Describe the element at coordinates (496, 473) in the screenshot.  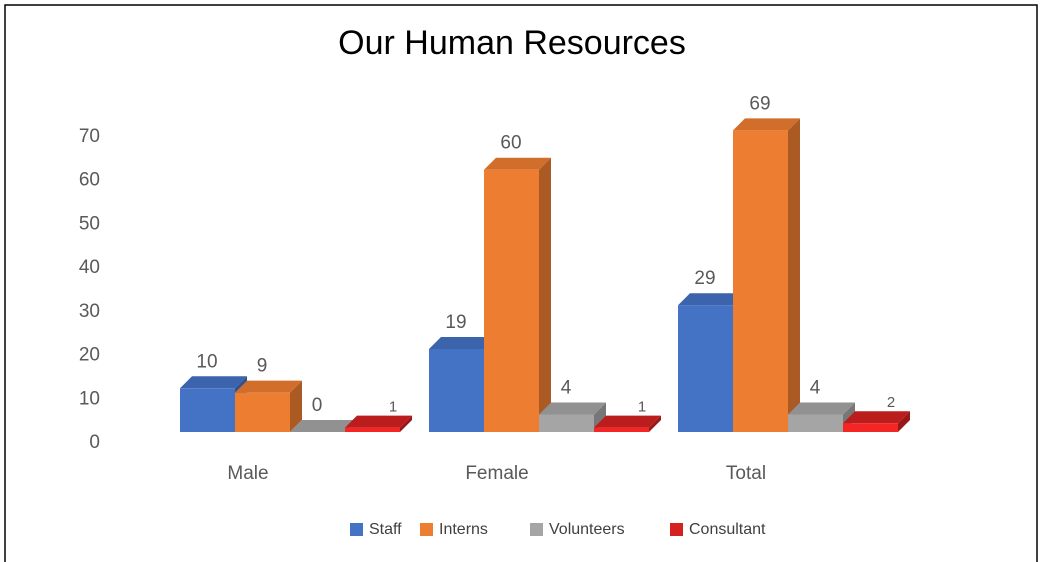
I see `x-tick-label: Female` at that location.